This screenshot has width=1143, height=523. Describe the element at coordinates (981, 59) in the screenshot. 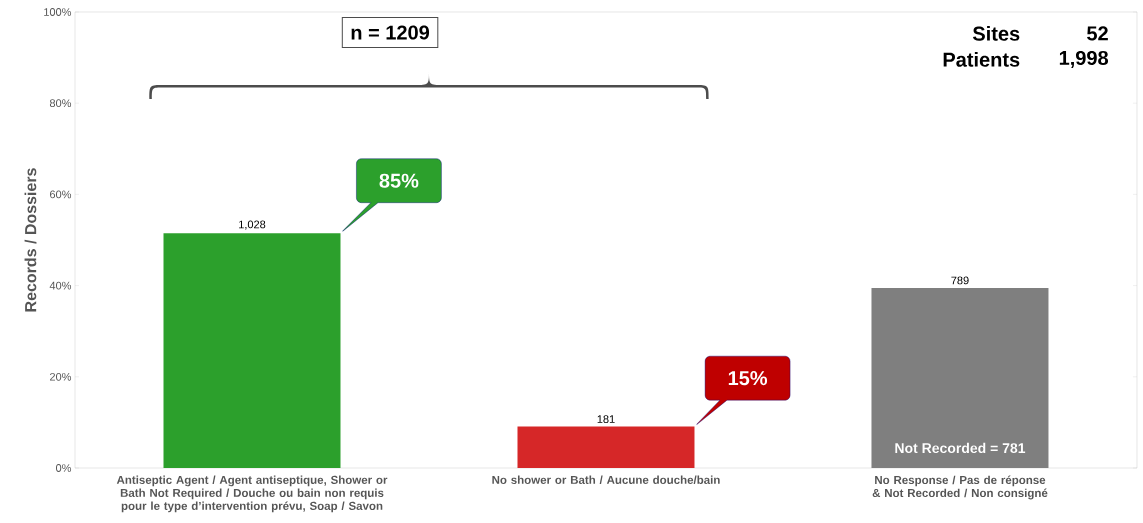

I see `annotation: Patients` at that location.